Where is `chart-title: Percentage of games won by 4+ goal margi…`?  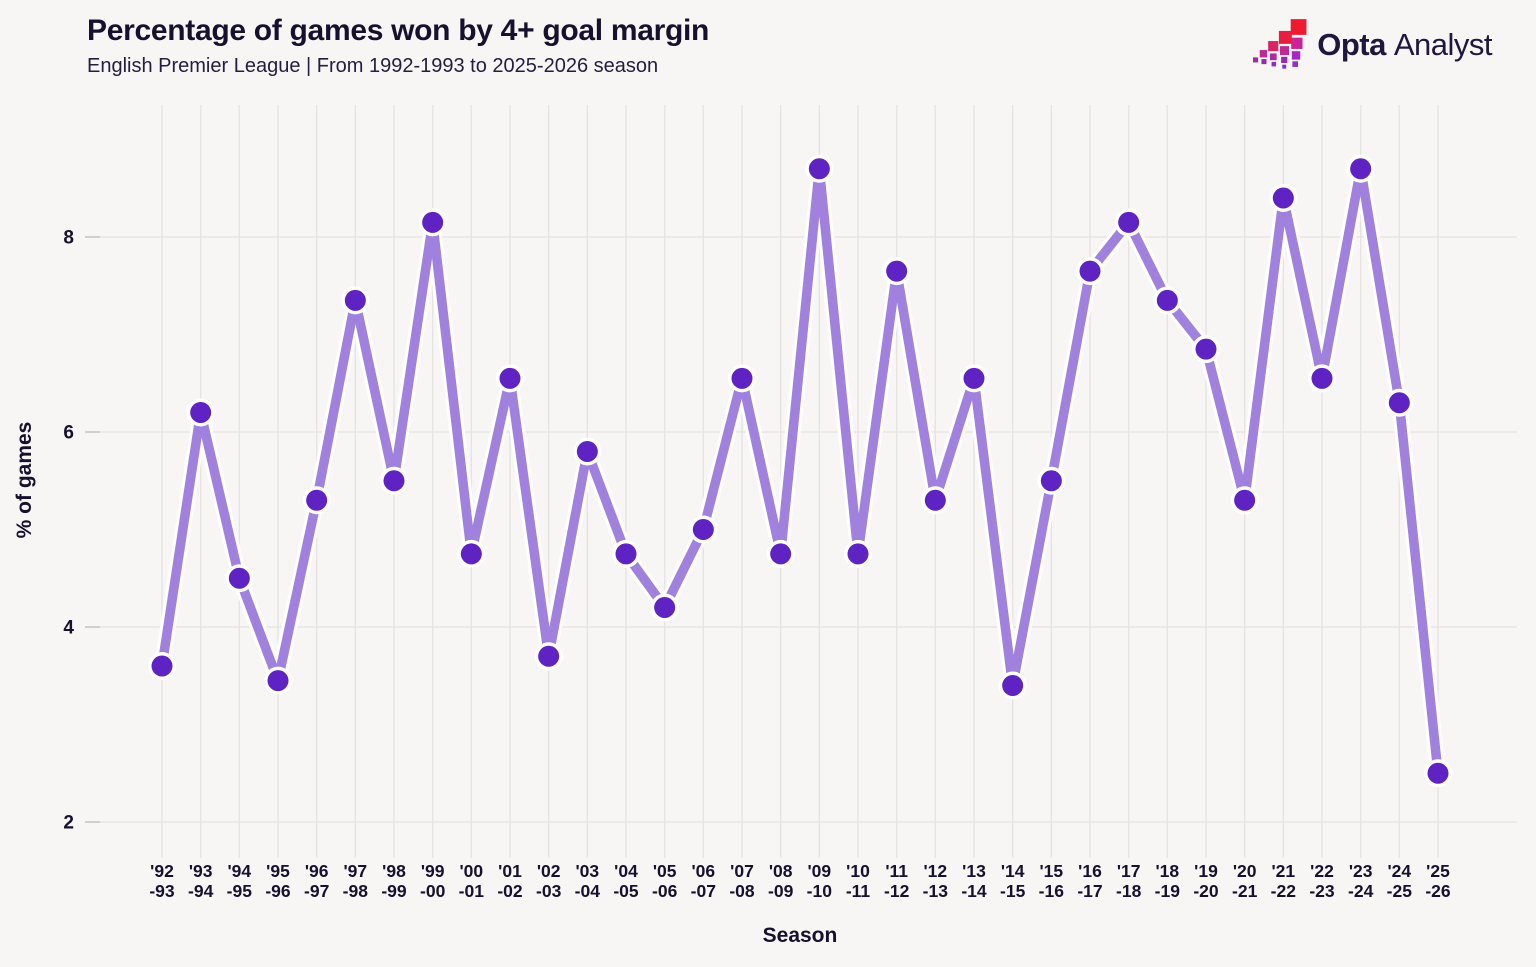 chart-title: Percentage of games won by 4+ goal margi… is located at coordinates (398, 30).